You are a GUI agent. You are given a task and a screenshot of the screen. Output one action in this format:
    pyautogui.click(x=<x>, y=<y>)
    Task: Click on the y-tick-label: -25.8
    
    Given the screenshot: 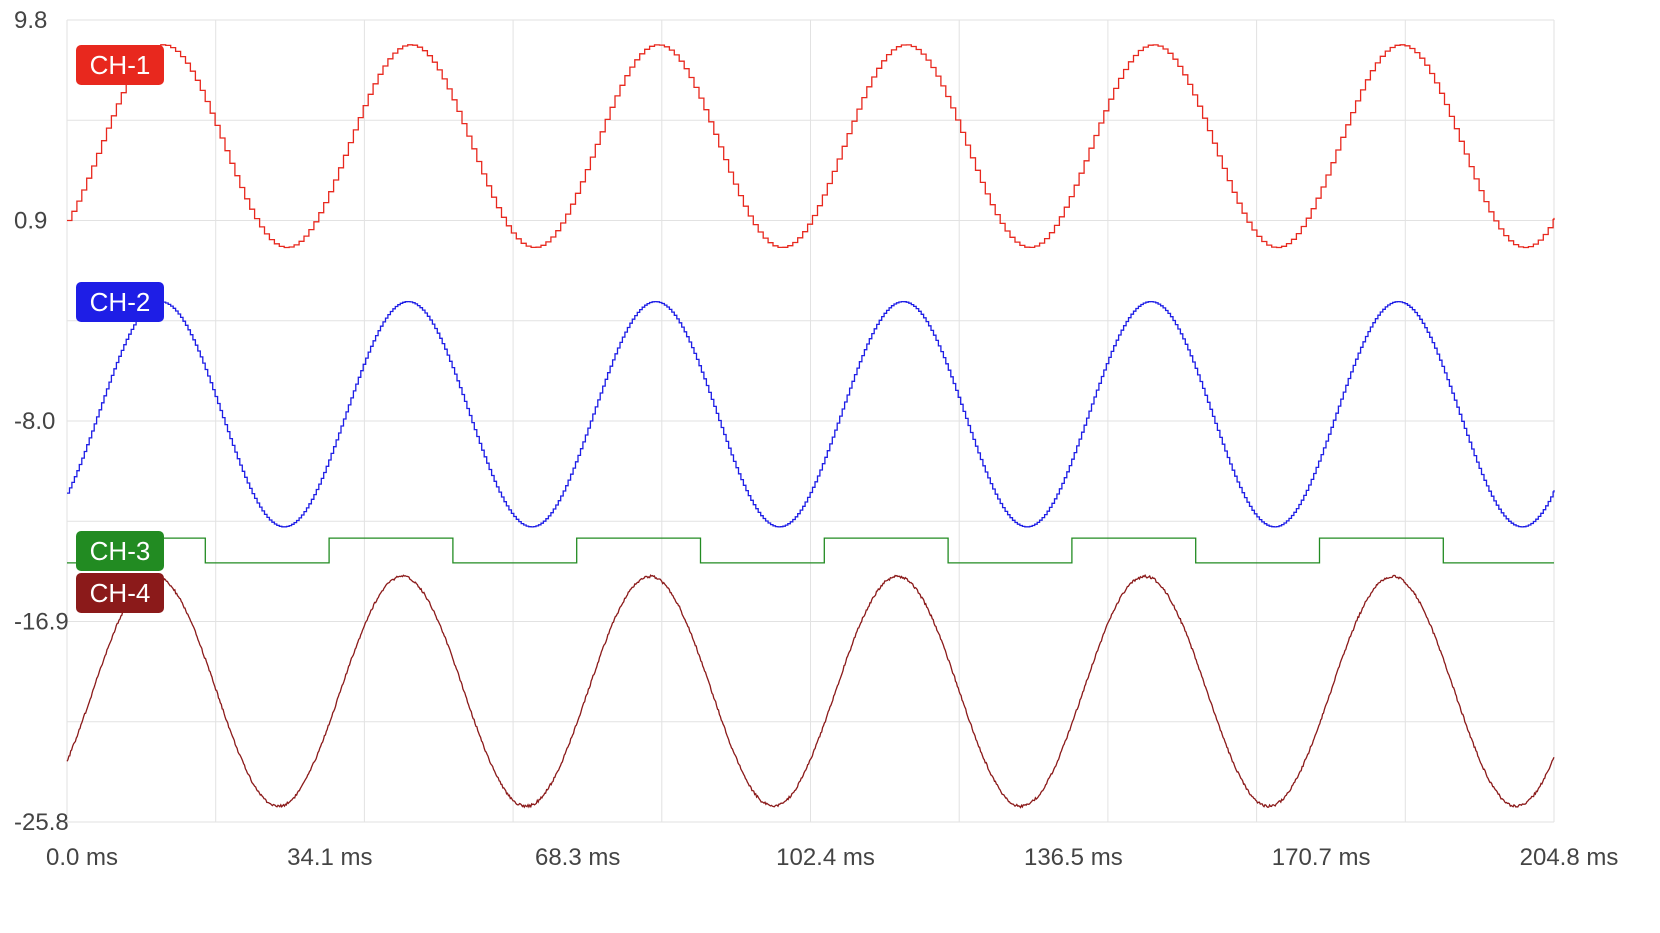 What is the action you would take?
    pyautogui.click(x=41, y=822)
    